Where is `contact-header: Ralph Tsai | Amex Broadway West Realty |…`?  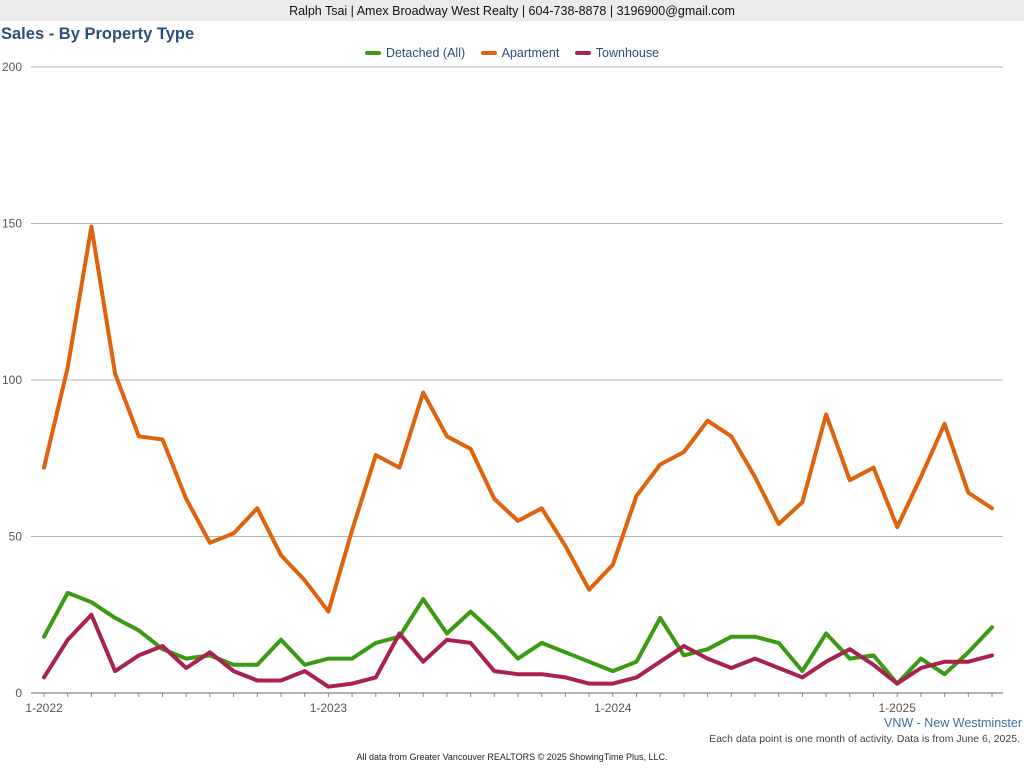
contact-header: Ralph Tsai | Amex Broadway West Realty |… is located at coordinates (512, 10).